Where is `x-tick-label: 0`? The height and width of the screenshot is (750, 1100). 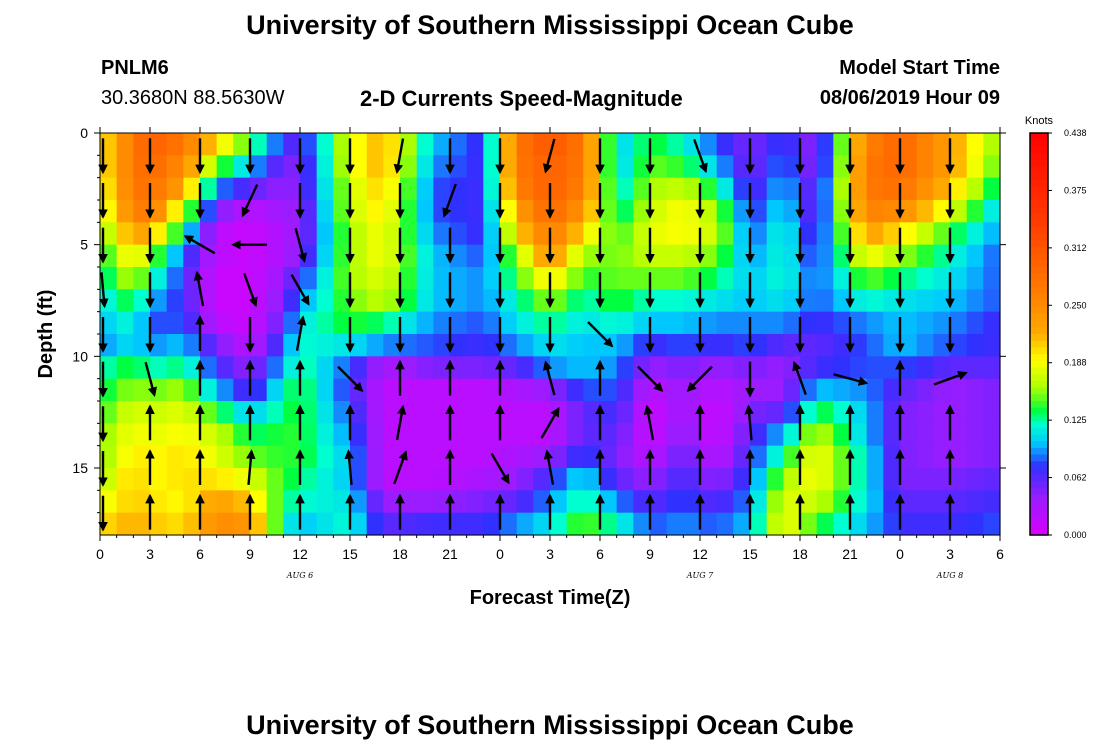
x-tick-label: 0 is located at coordinates (100, 554).